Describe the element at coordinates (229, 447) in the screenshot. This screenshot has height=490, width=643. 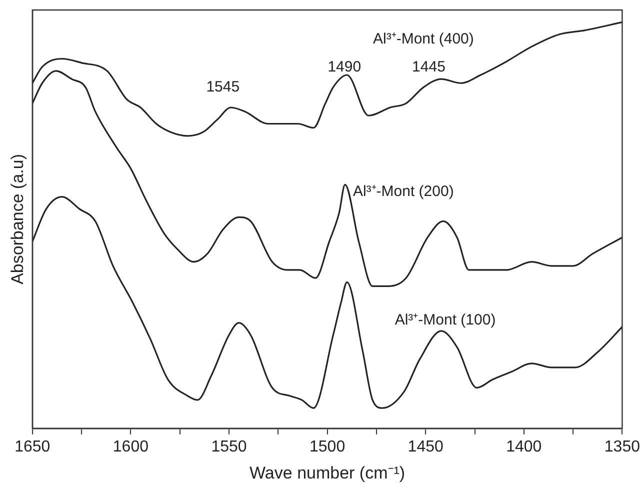
I see `x-tick-label: 1550` at that location.